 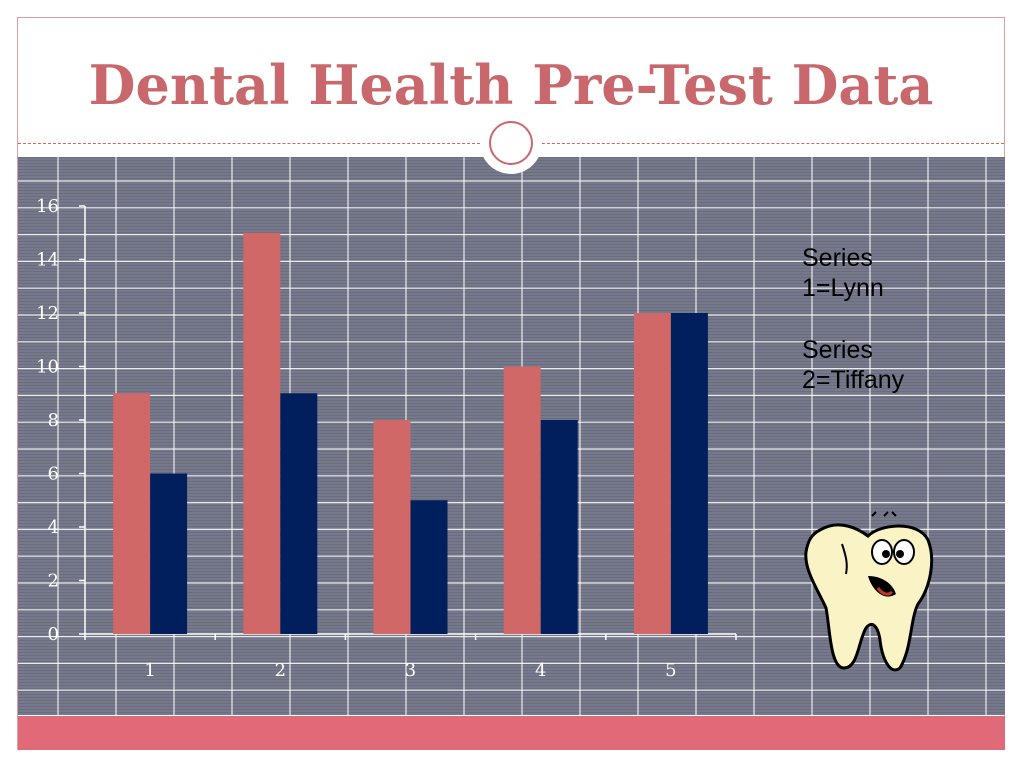 I want to click on legend-series2-line1: Series, so click(x=837, y=350).